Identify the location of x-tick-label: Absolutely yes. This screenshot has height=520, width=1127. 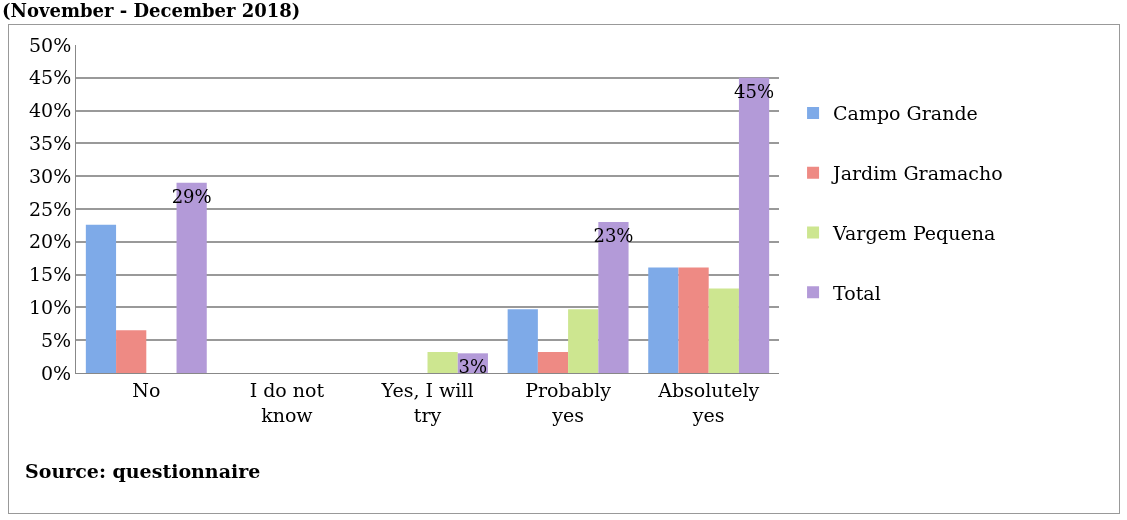
(708, 402).